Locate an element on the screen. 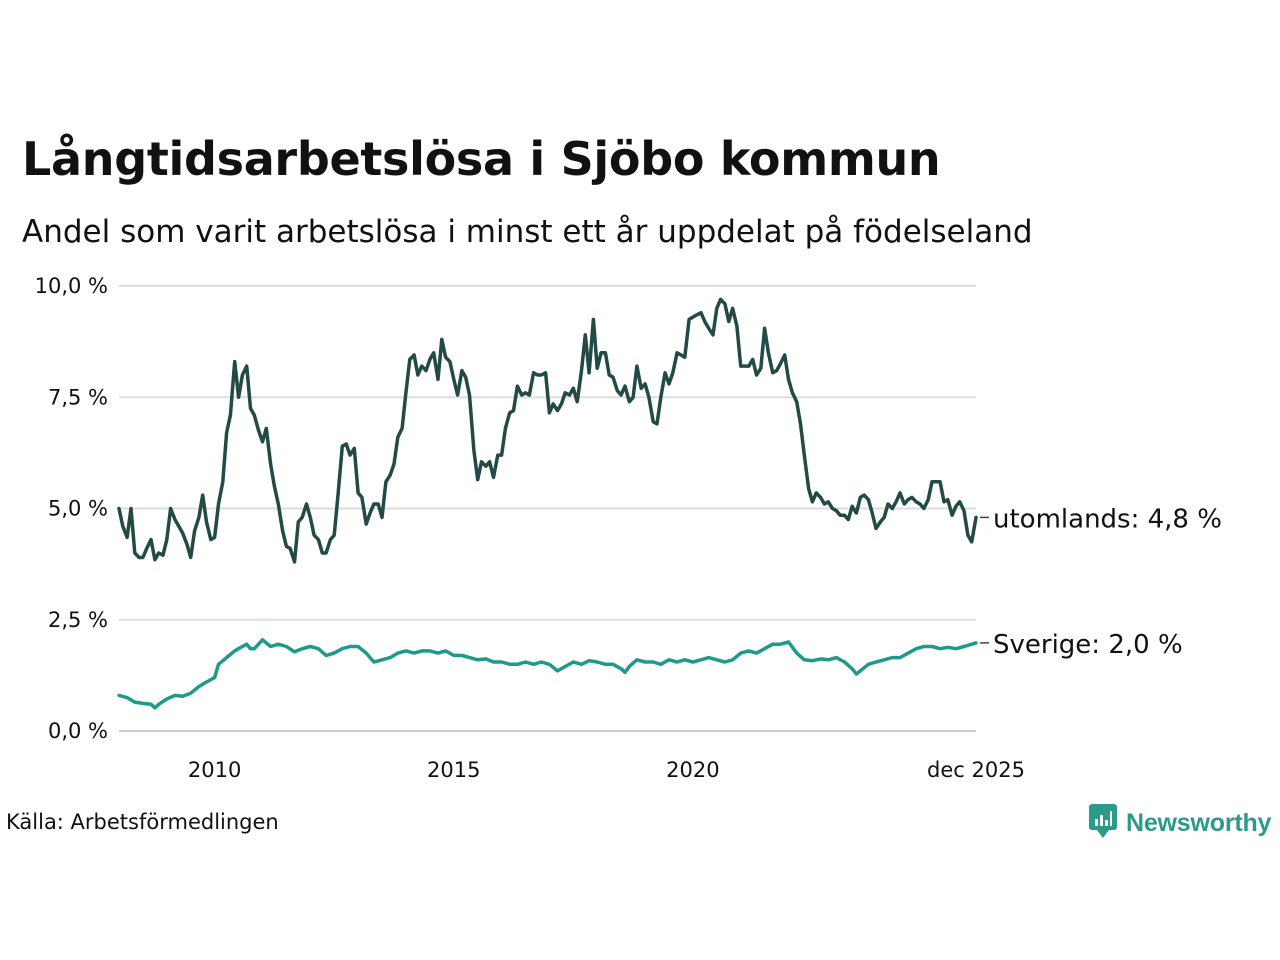 The image size is (1280, 960). x-tick-label: 2010 is located at coordinates (214, 770).